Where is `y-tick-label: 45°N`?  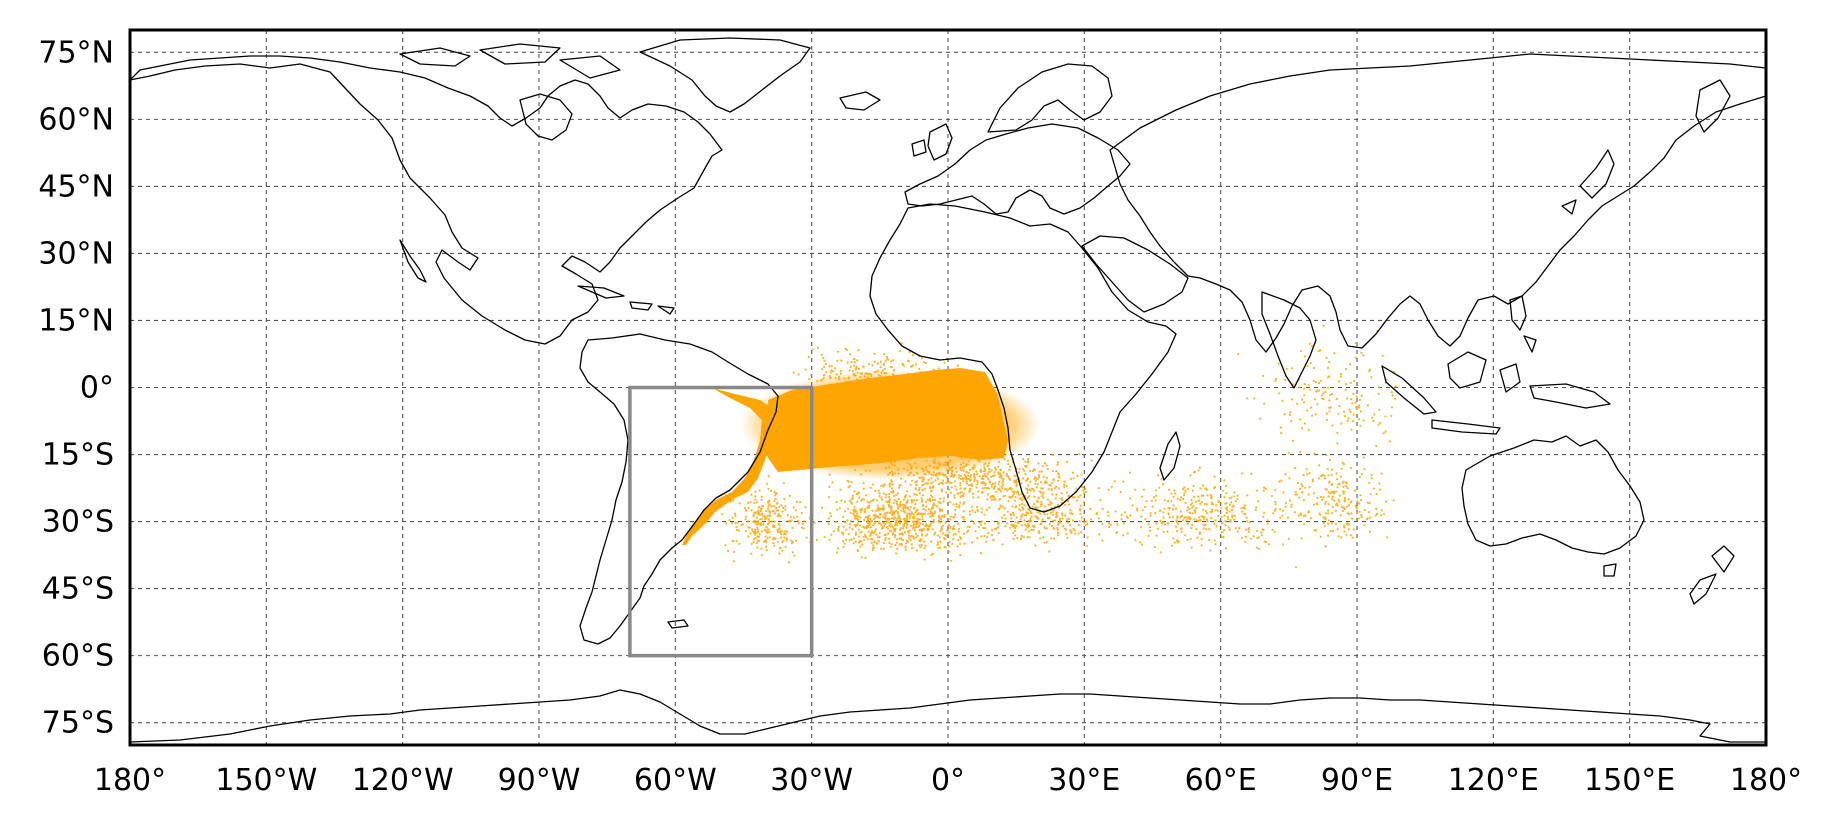
y-tick-label: 45°N is located at coordinates (76, 186).